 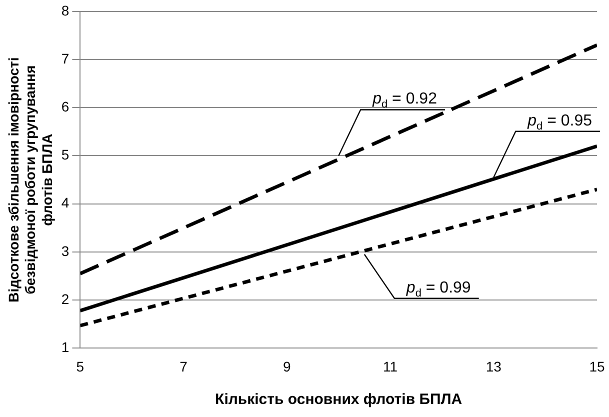 What do you see at coordinates (65, 298) in the screenshot?
I see `y-tick-label: 2` at bounding box center [65, 298].